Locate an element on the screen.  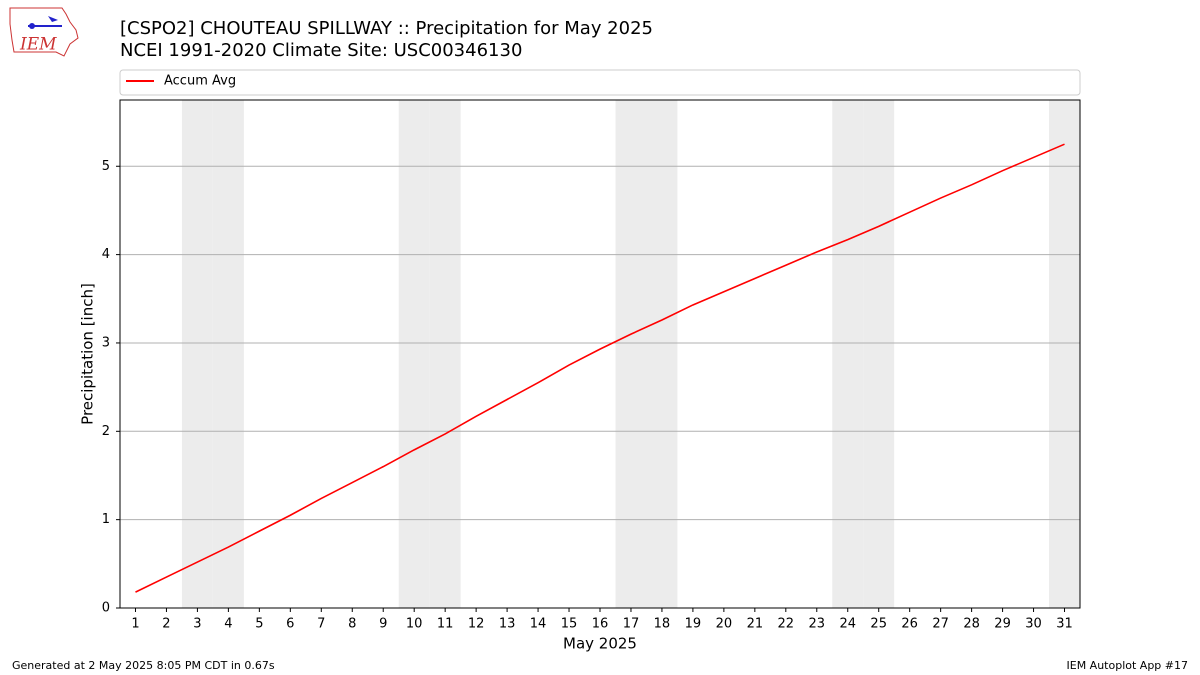
x-tick-label: 22 is located at coordinates (786, 624).